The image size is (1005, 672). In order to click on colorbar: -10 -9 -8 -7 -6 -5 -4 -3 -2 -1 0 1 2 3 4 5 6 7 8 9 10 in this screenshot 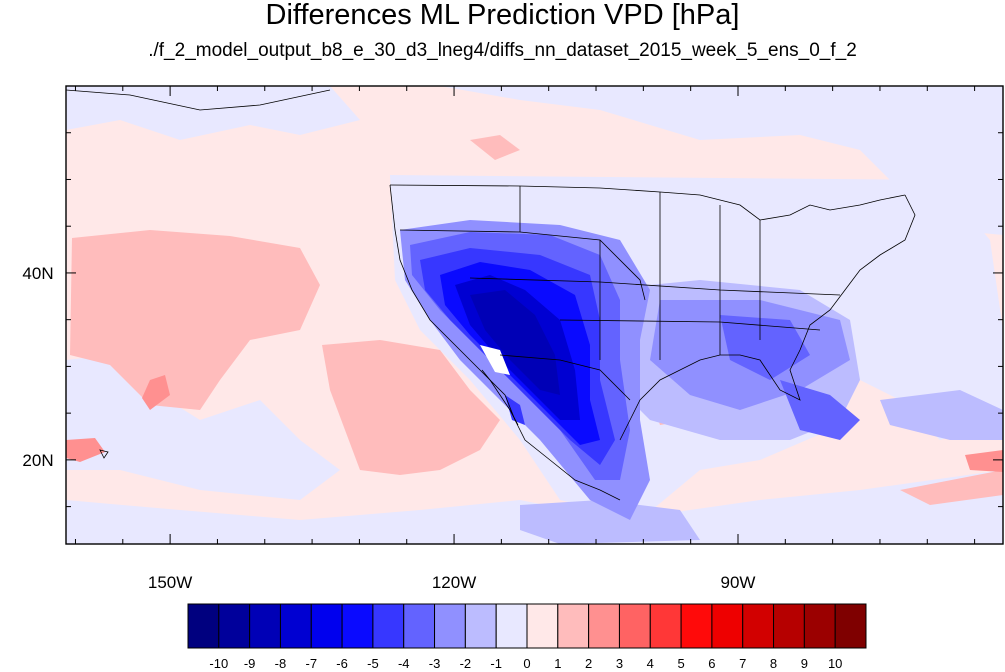, I will do `click(527, 637)`.